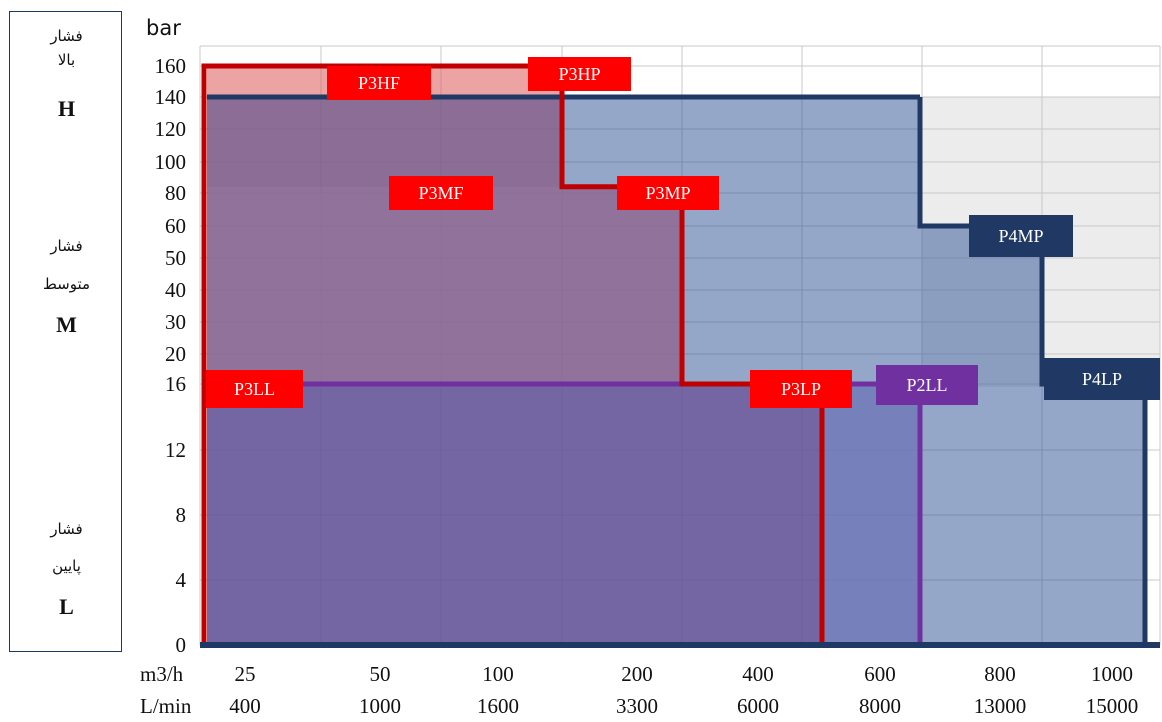  I want to click on x-tick-label: 13000, so click(1000, 706).